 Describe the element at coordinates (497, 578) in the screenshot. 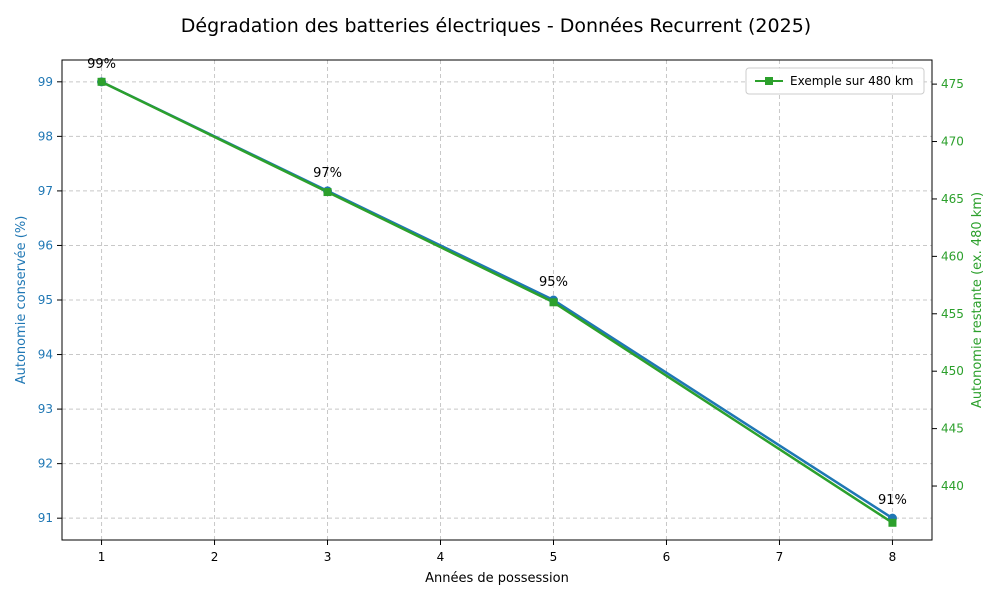

I see `x-axis-label: Années de possession` at that location.